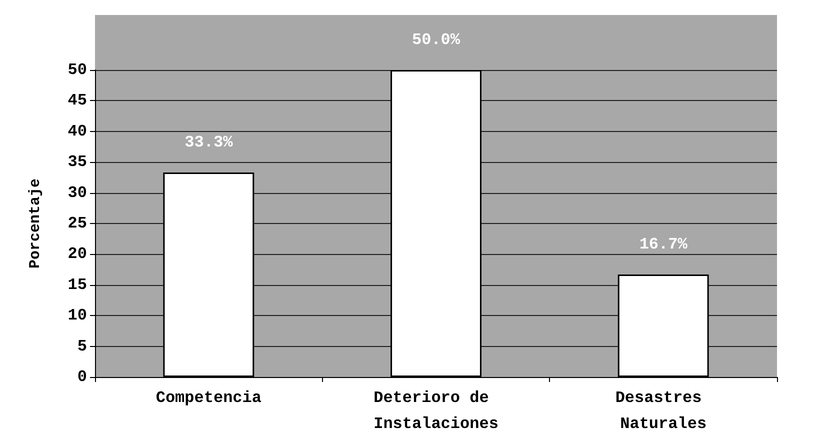 Image resolution: width=837 pixels, height=447 pixels. I want to click on data-label: 16.7%, so click(663, 244).